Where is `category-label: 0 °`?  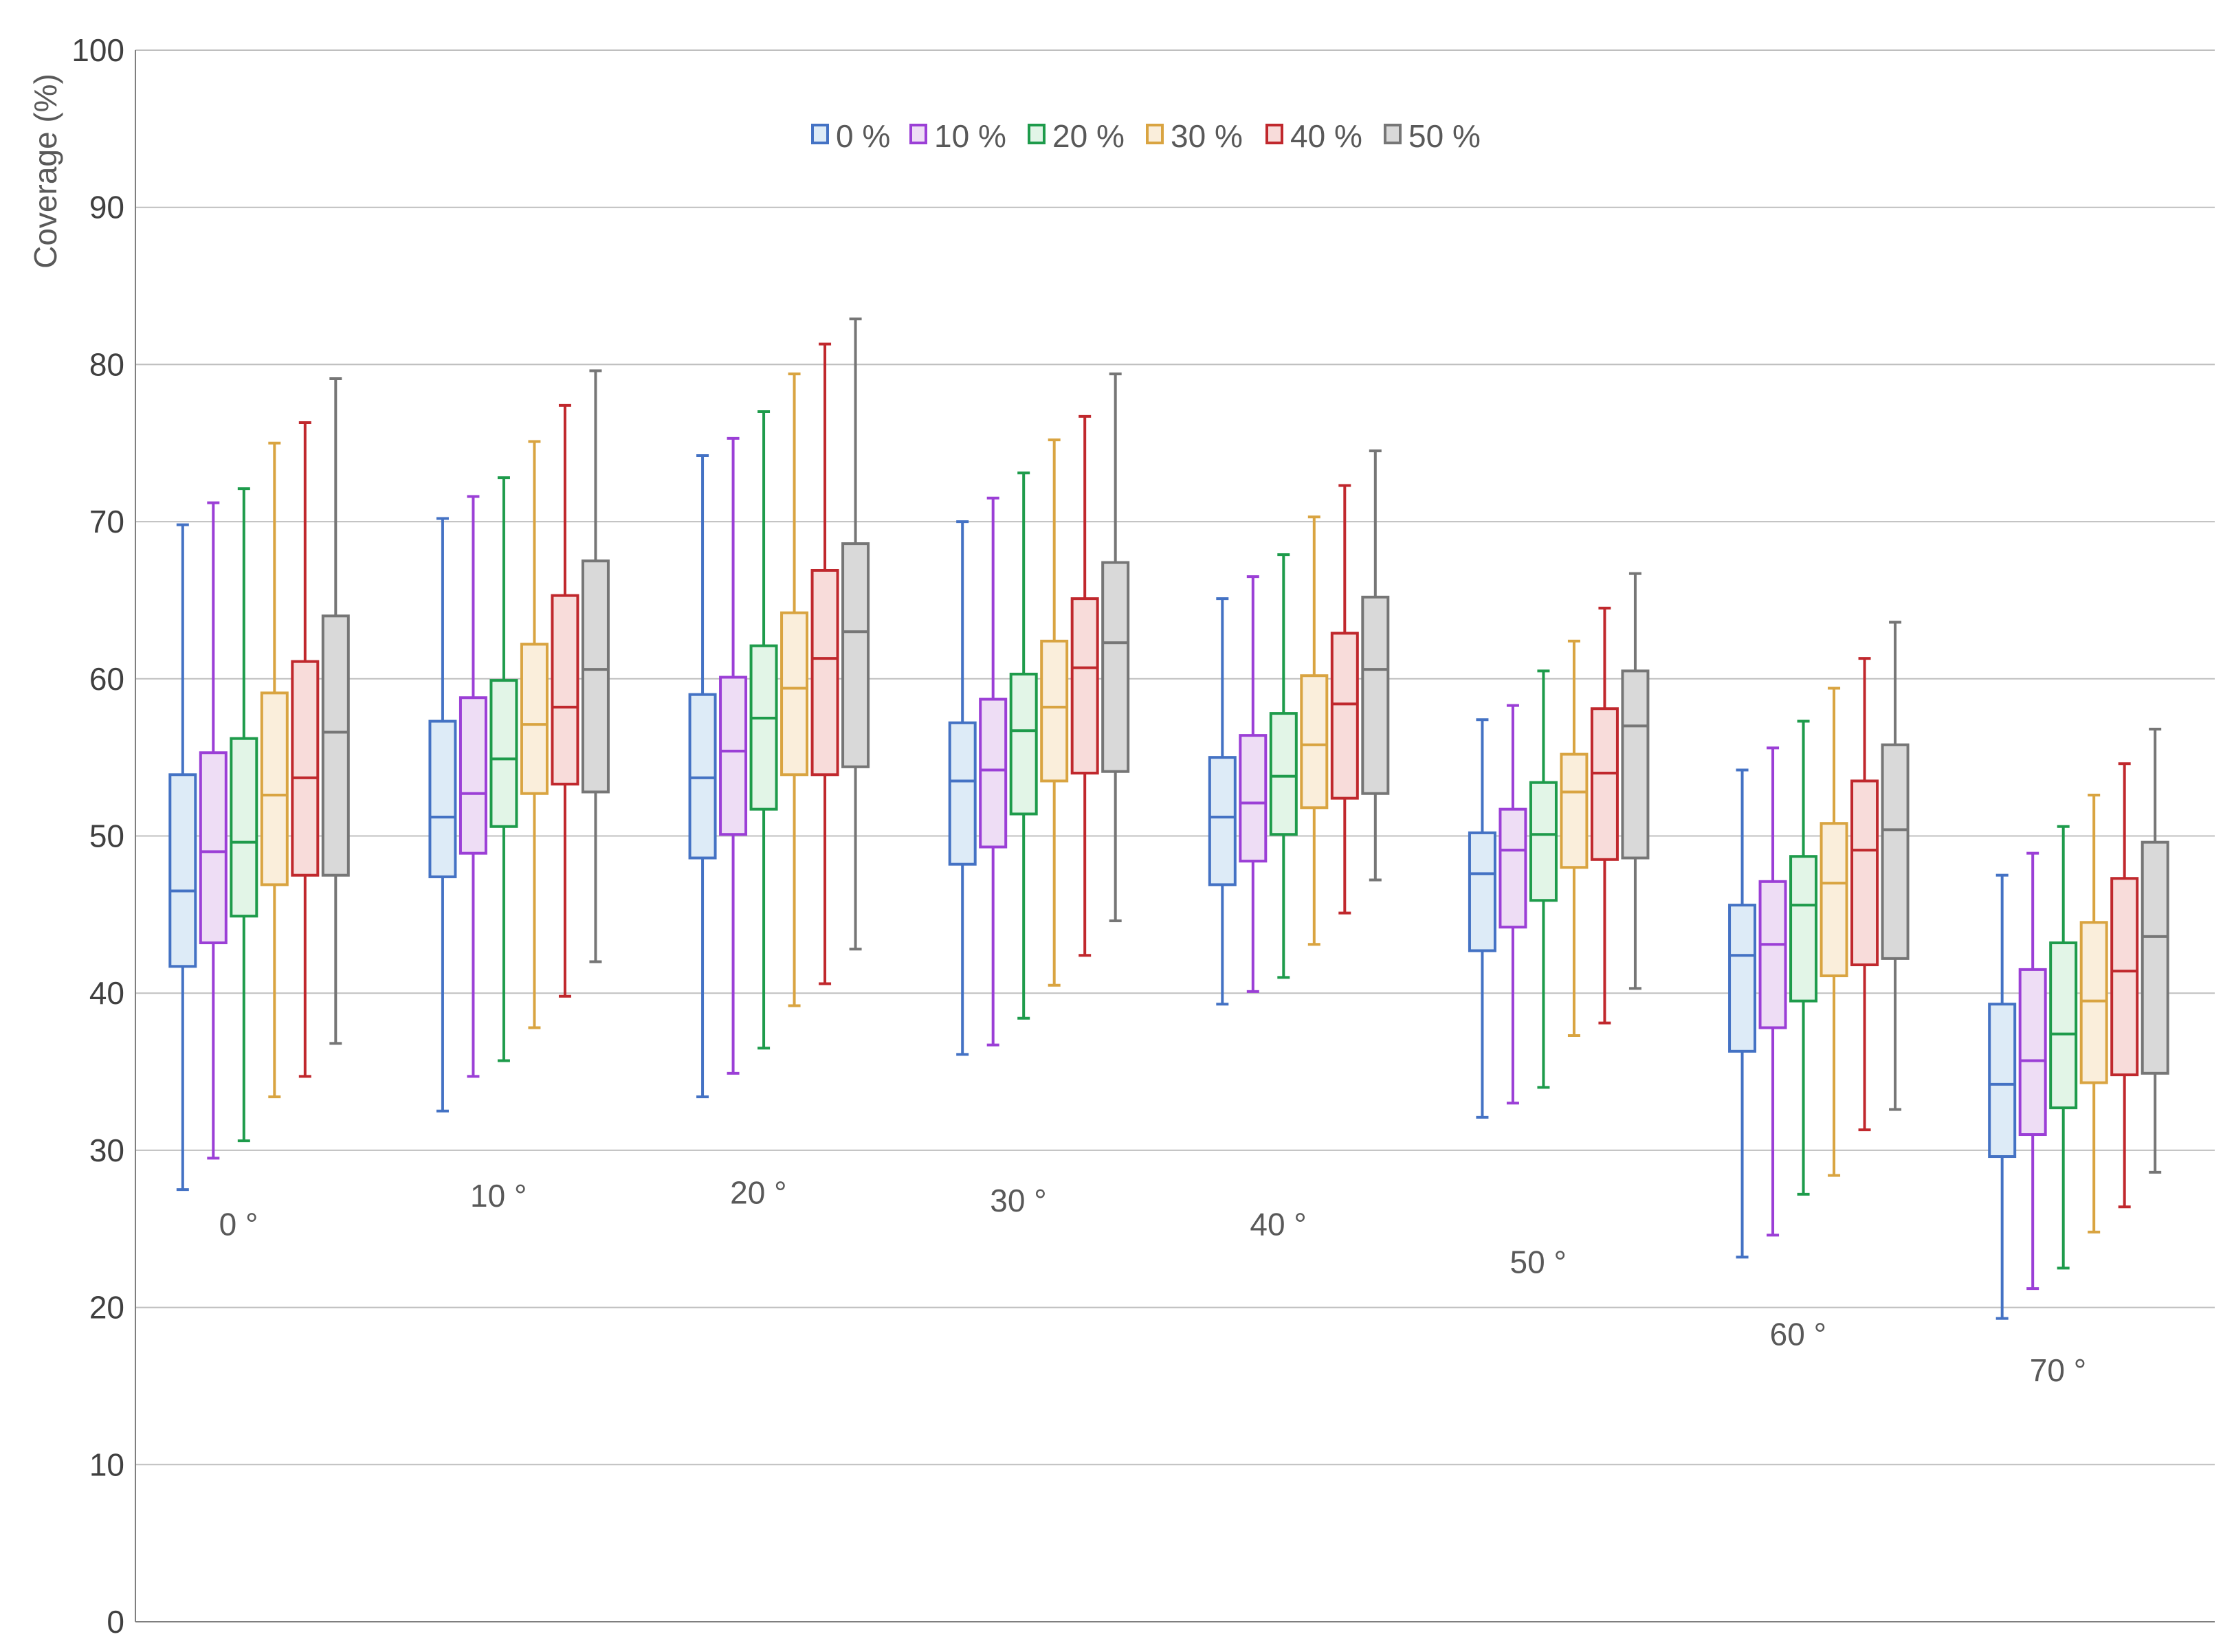
category-label: 0 ° is located at coordinates (239, 1224).